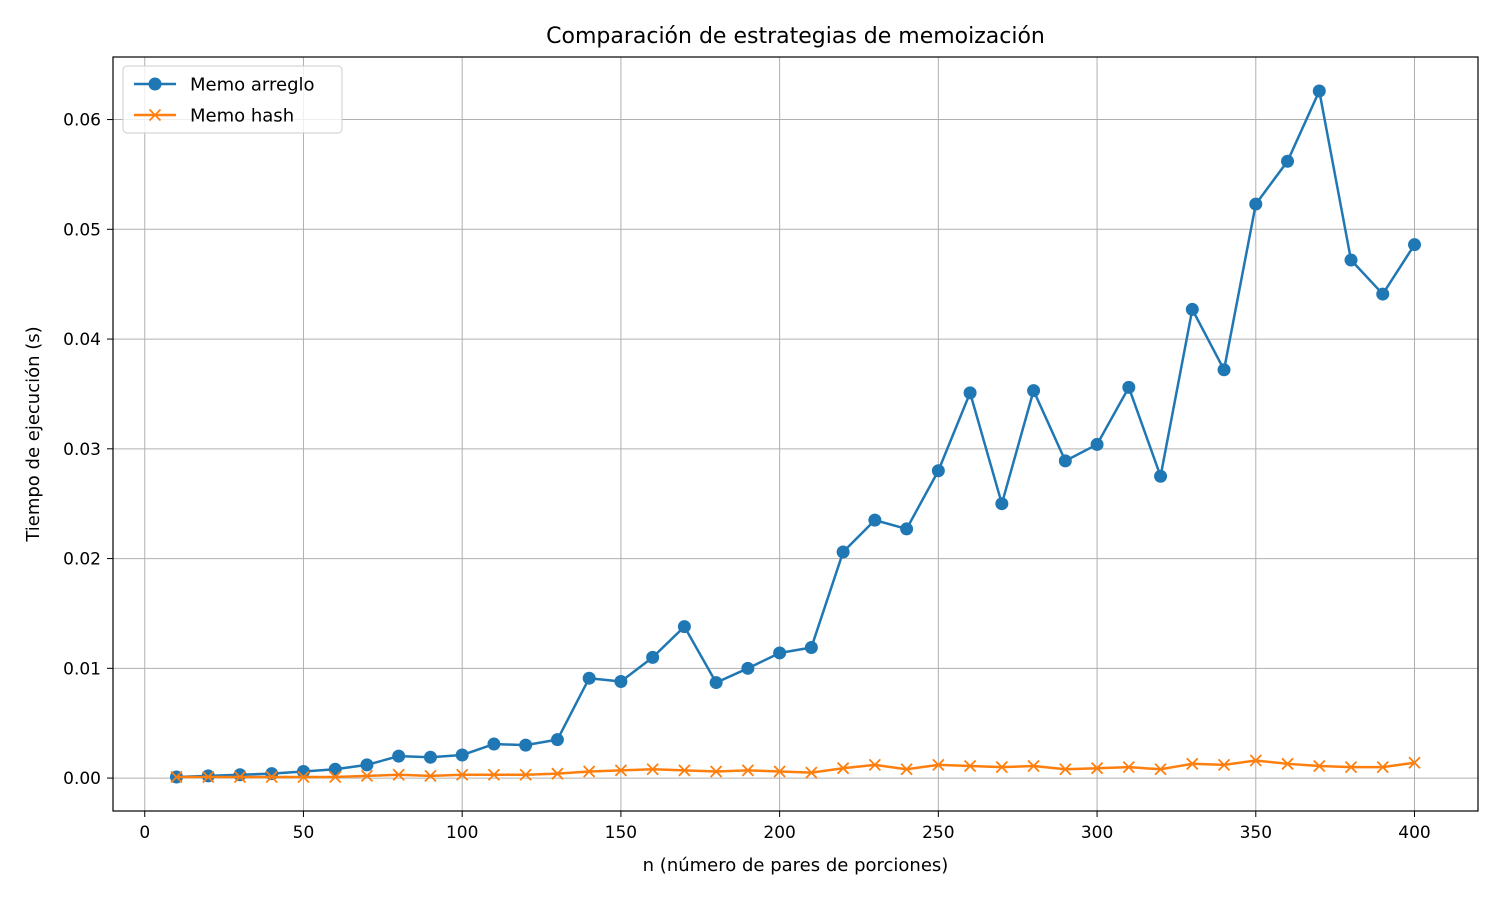  What do you see at coordinates (82, 450) in the screenshot?
I see `y-tick-label: 0.03` at bounding box center [82, 450].